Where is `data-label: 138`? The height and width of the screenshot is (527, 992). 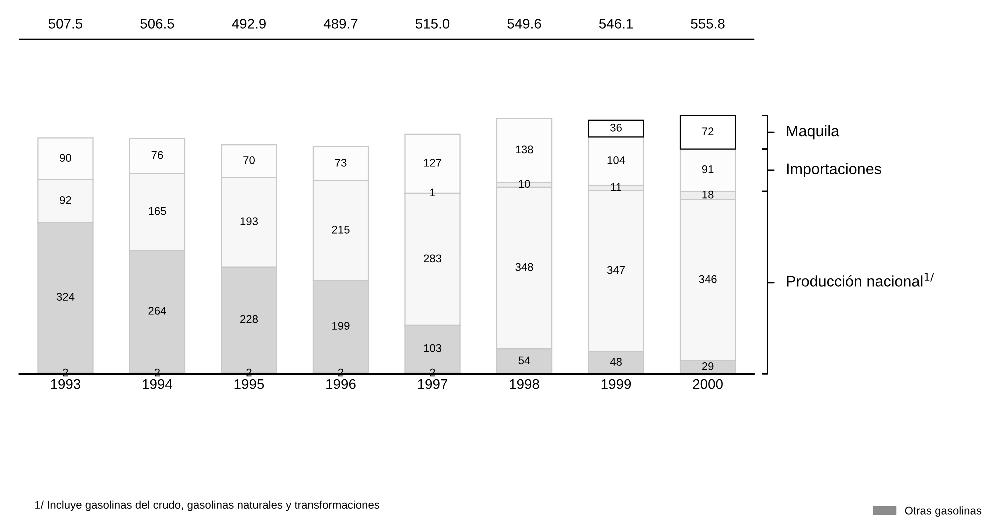
data-label: 138 is located at coordinates (525, 150).